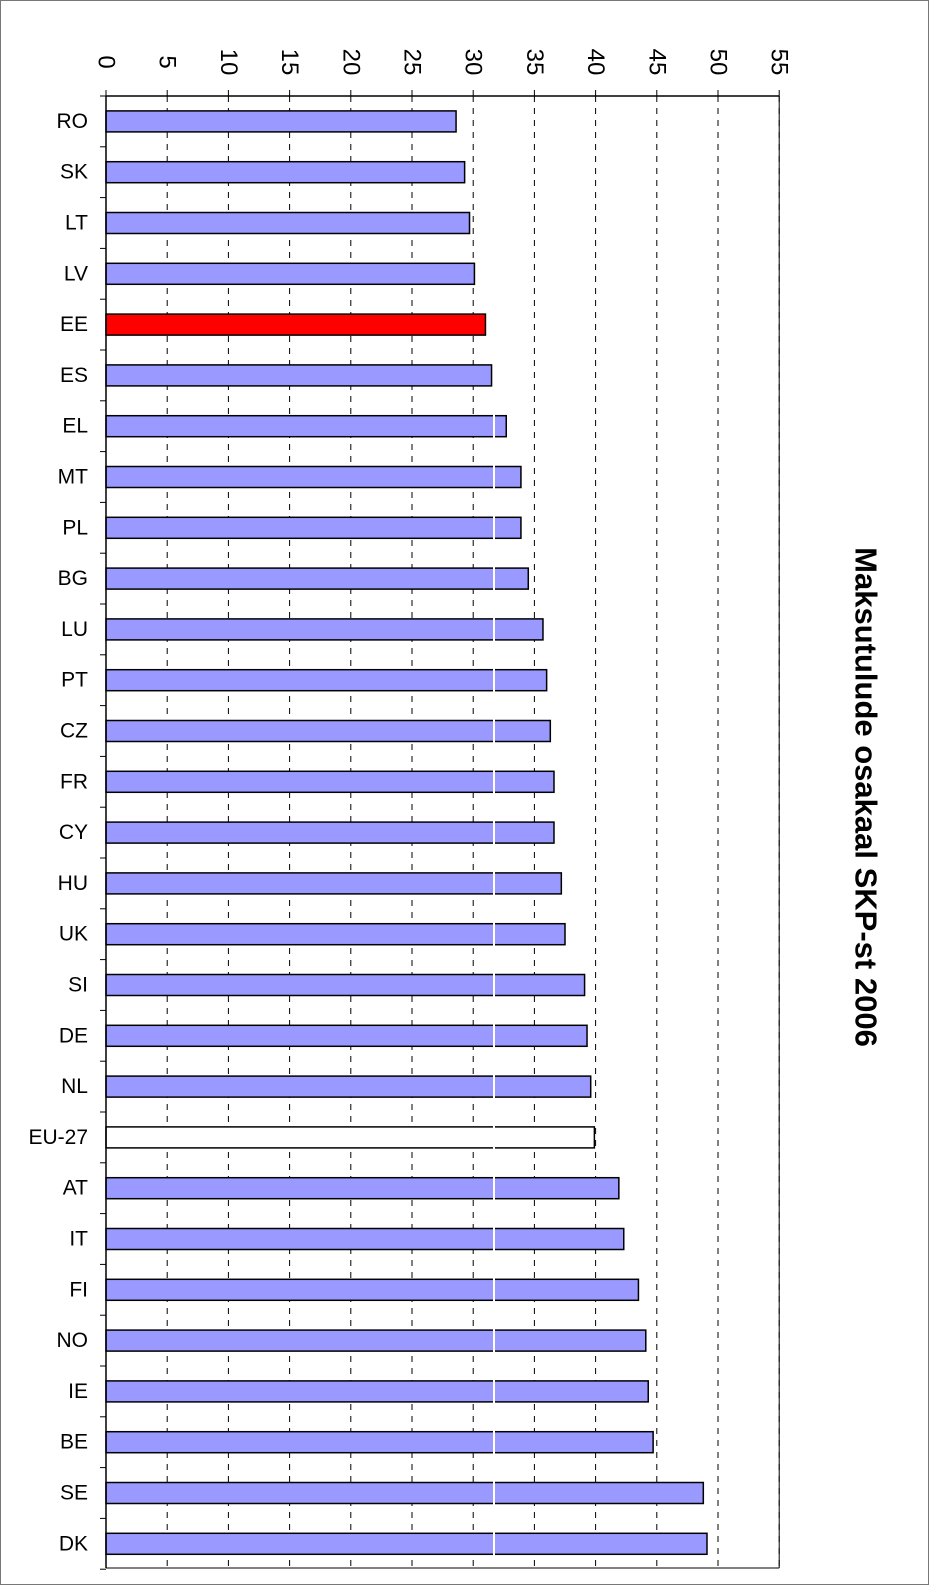  Describe the element at coordinates (74, 629) in the screenshot. I see `category-label-LU: LU` at that location.